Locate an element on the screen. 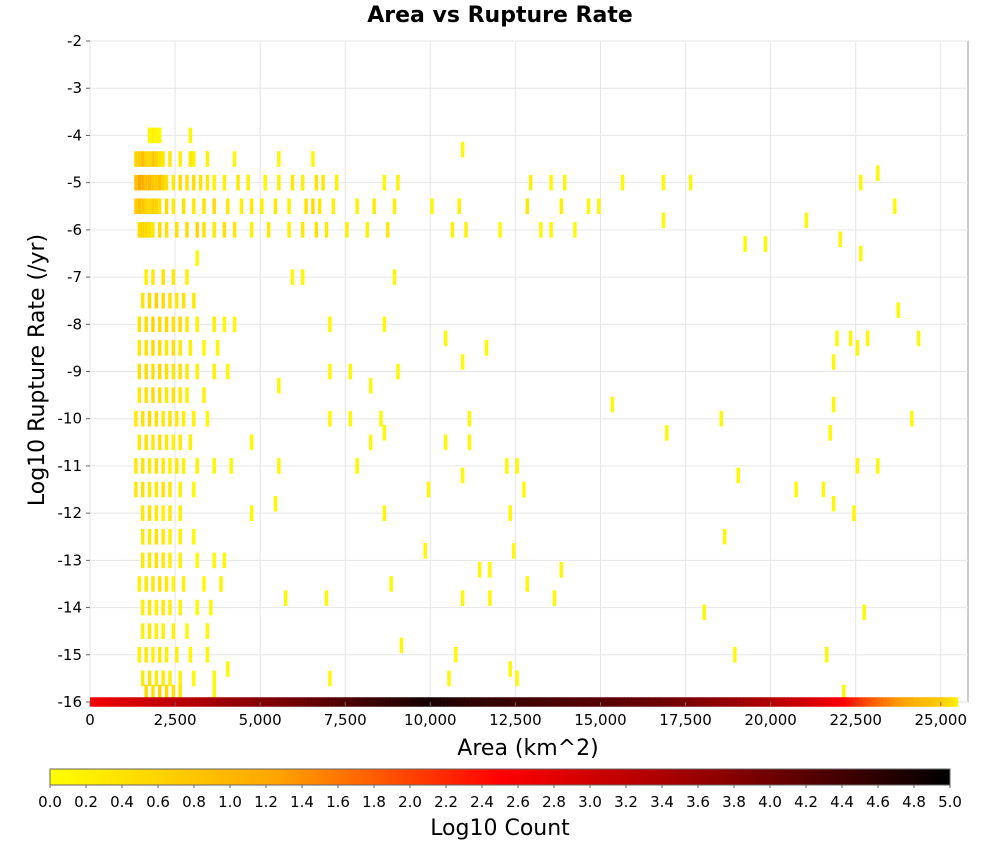 The height and width of the screenshot is (850, 1000). y-tick-label: -6 is located at coordinates (74, 230).